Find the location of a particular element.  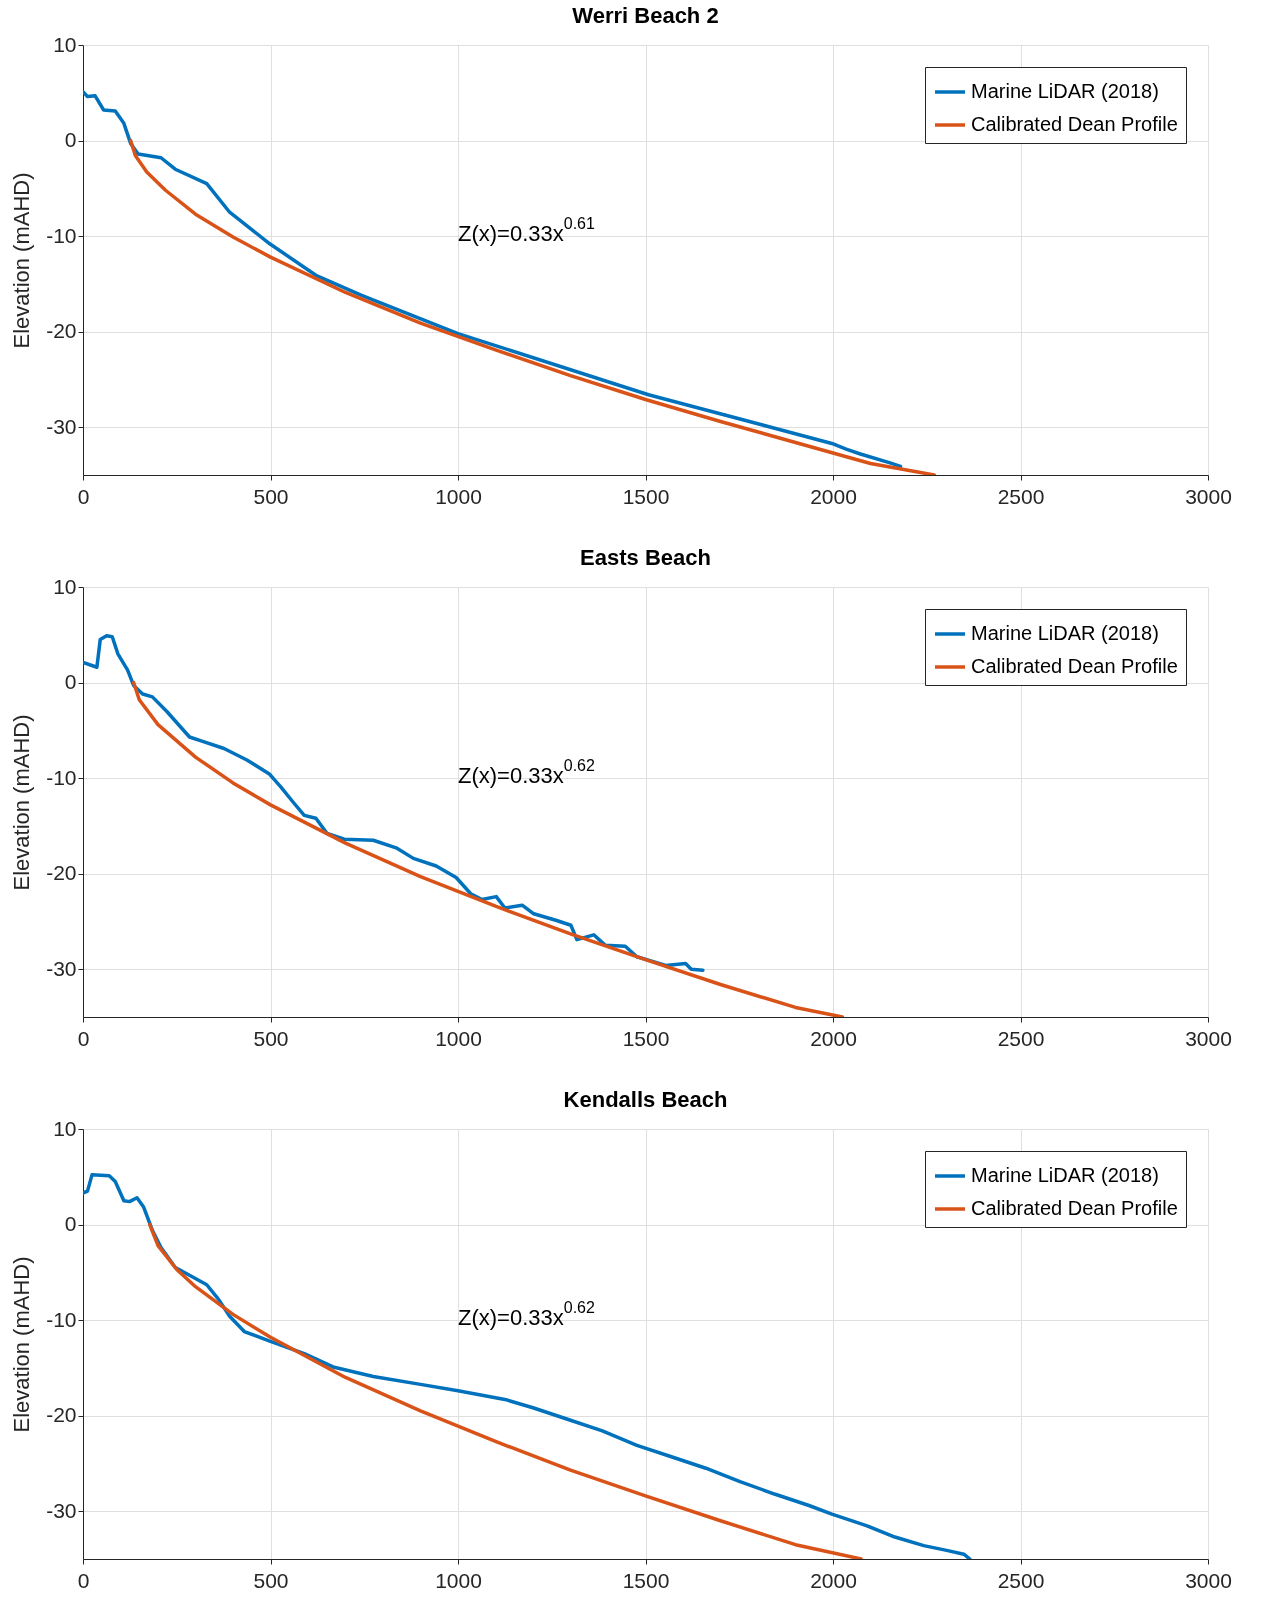

chart-title: Easts Beach is located at coordinates (645, 557).